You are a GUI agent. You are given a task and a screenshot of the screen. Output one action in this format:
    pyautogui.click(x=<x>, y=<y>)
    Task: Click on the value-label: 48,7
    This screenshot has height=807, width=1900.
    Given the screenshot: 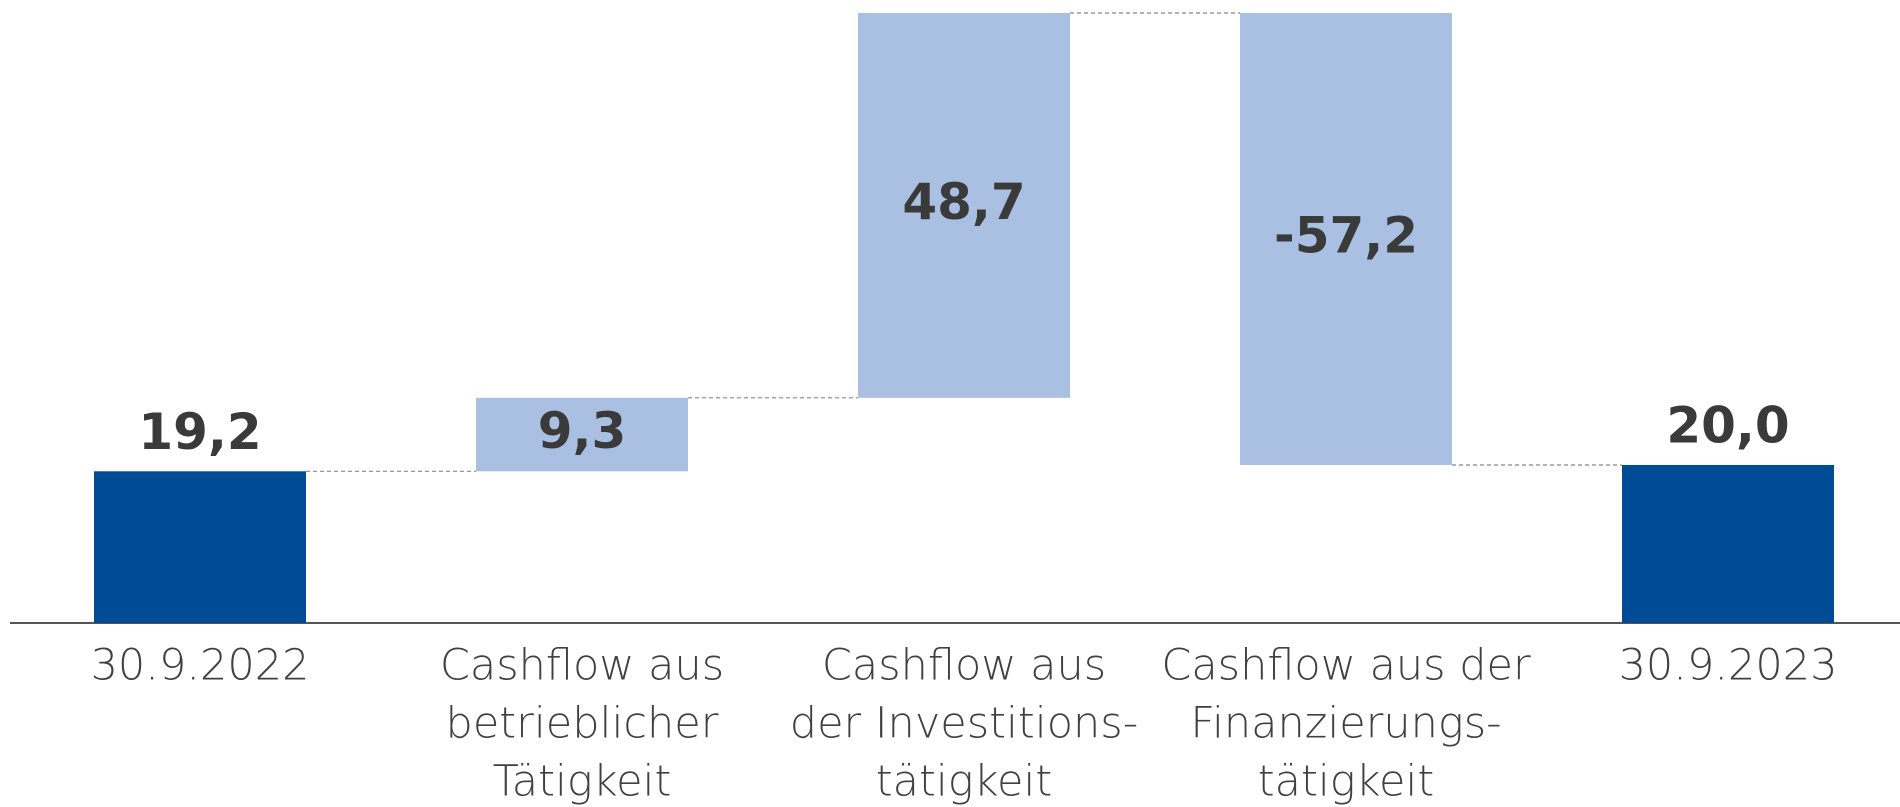 What is the action you would take?
    pyautogui.click(x=963, y=202)
    